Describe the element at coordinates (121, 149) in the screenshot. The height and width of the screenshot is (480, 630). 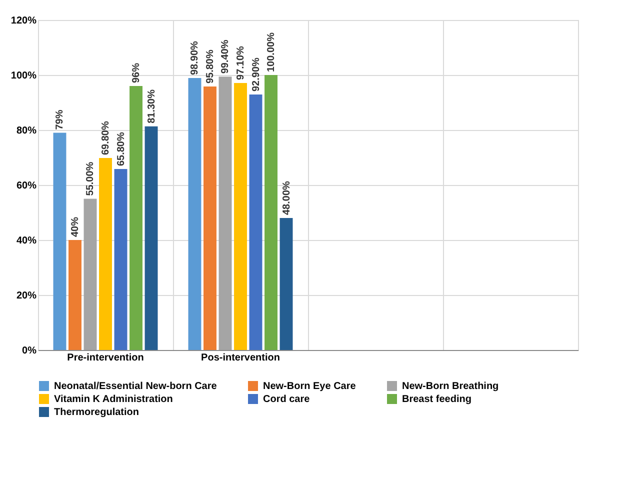
I see `data-label: 65.80%` at that location.